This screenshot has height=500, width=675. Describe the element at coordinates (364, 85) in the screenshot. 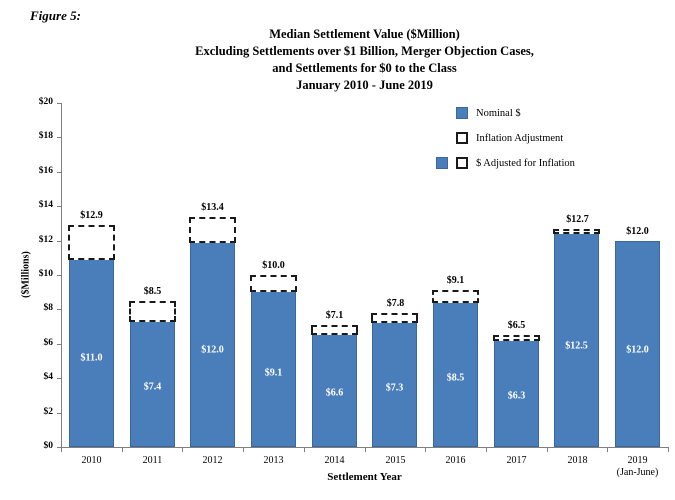

I see `chart-title-line-4: January 2010 - June 2019` at that location.